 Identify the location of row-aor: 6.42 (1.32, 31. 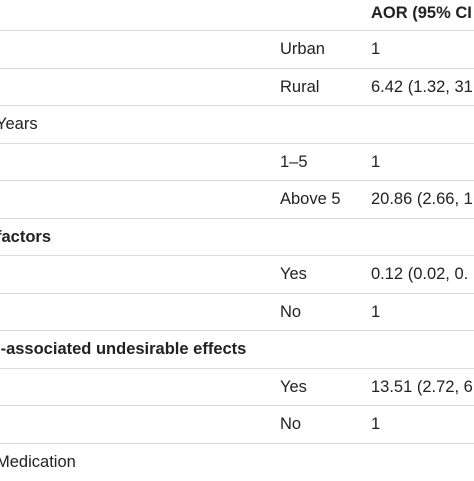
(422, 87).